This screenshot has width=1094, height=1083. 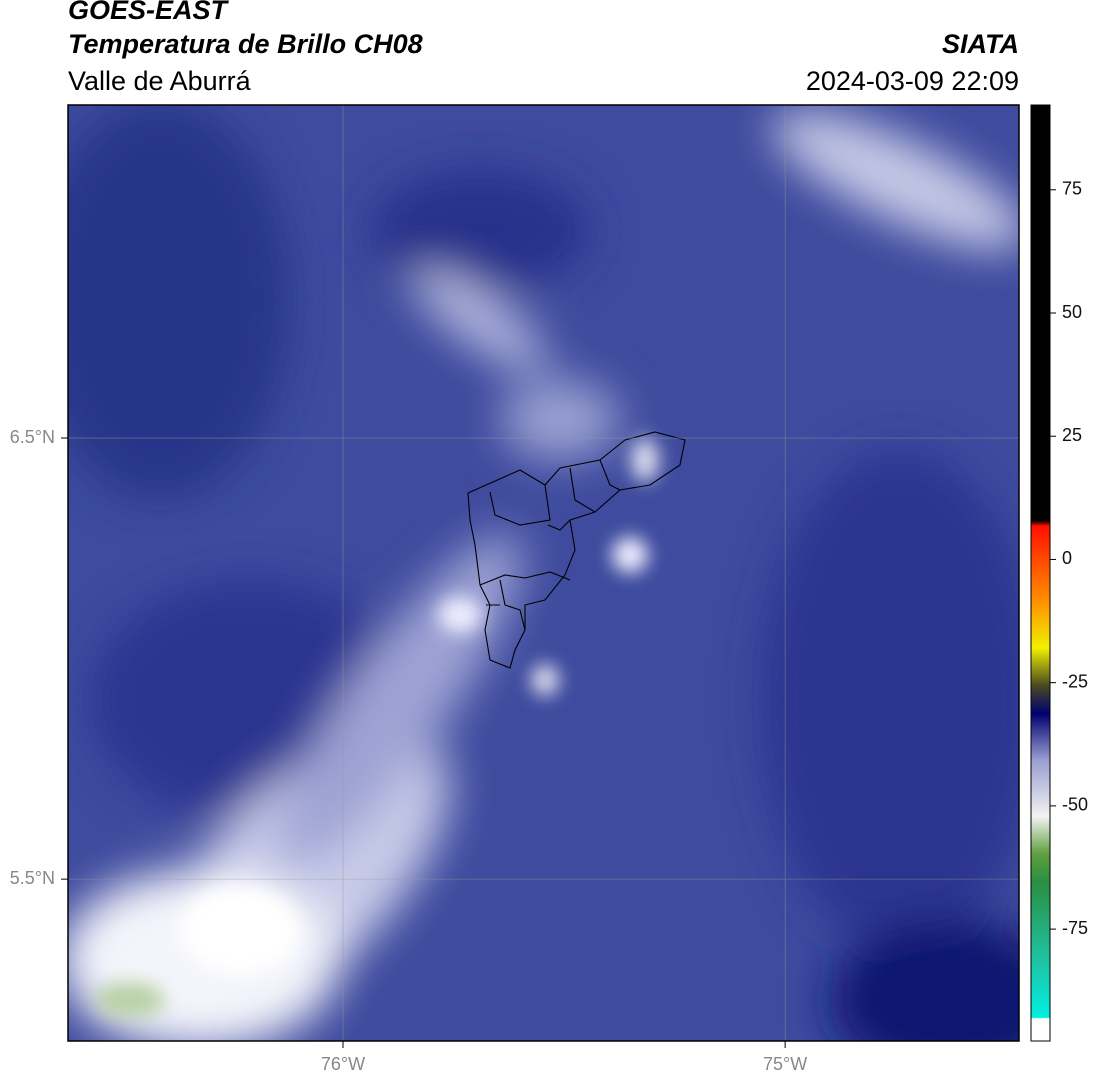 I want to click on colorbar-tick-label: 0, so click(x=1067, y=558).